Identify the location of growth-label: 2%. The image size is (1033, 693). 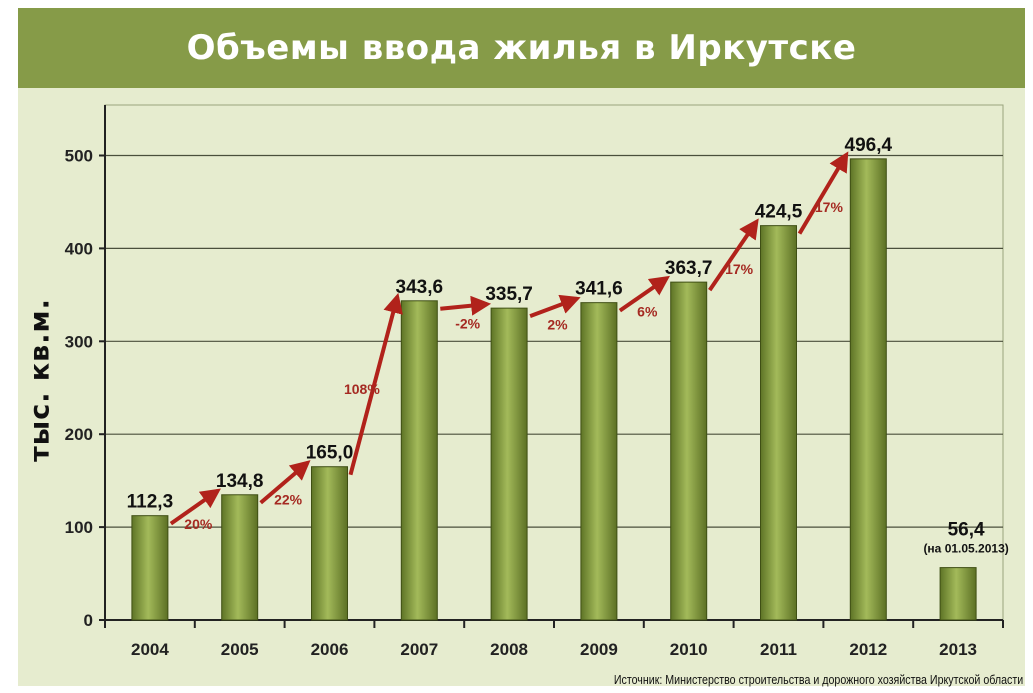
(557, 324).